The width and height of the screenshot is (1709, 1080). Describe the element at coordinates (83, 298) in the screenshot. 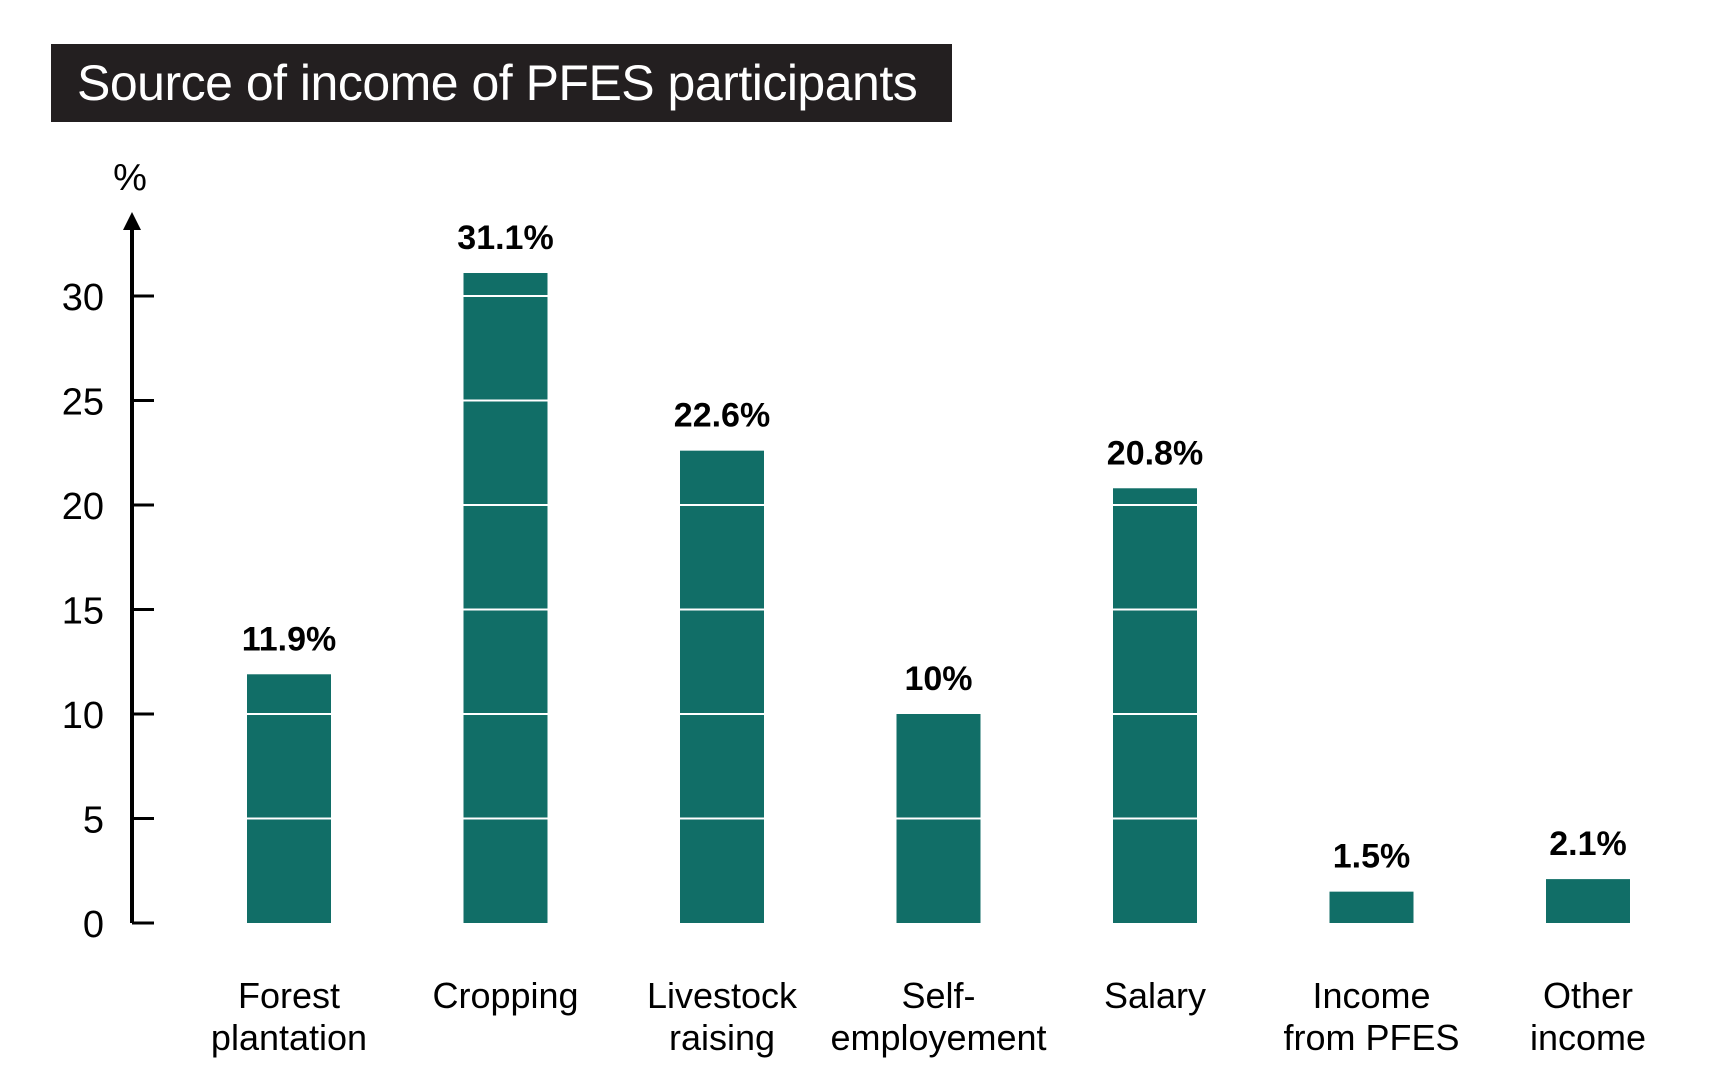

I see `y-tick-label: 30` at that location.